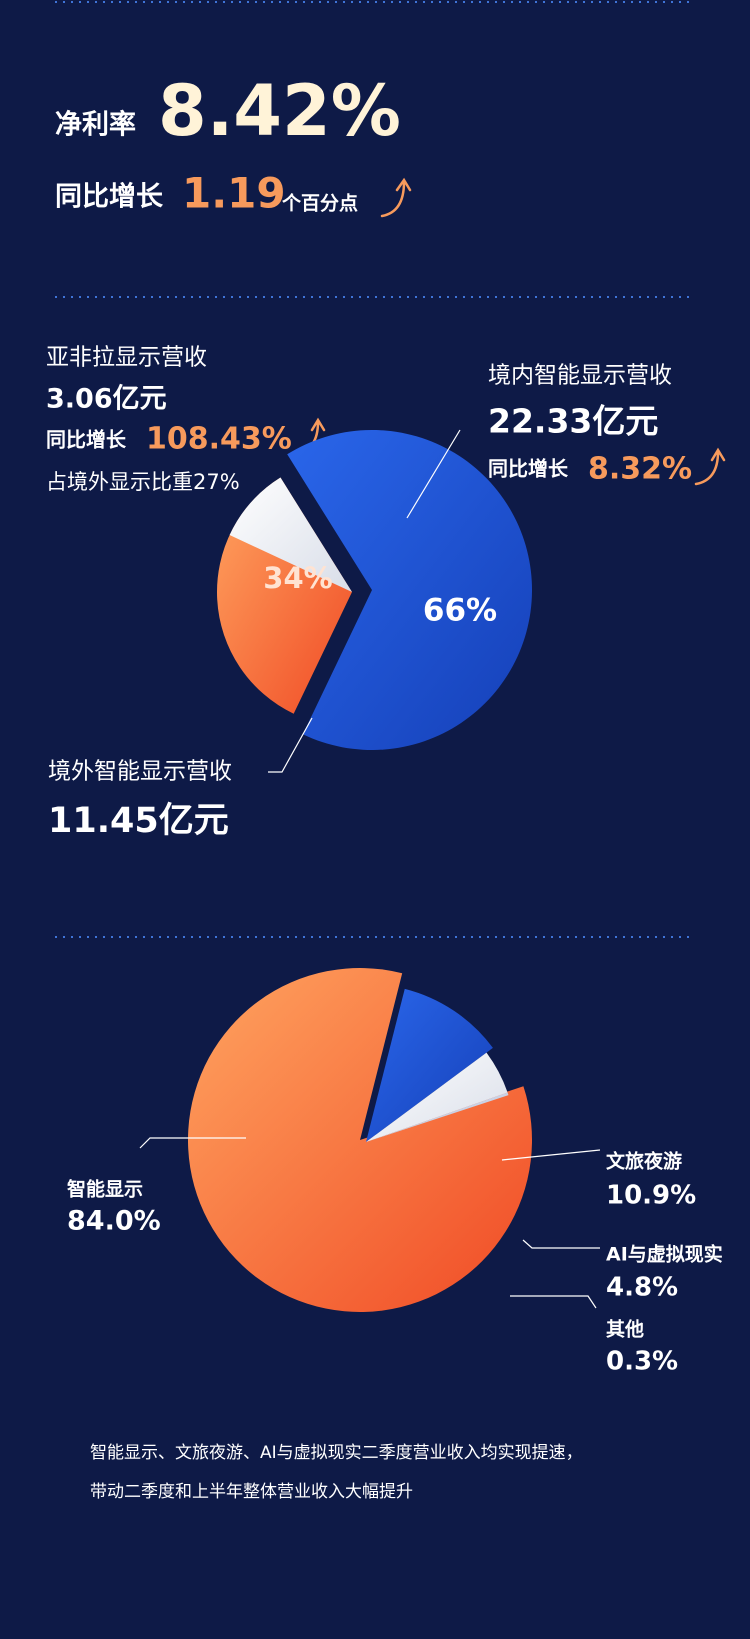  I want to click on sub-slice, so click(290, 534).